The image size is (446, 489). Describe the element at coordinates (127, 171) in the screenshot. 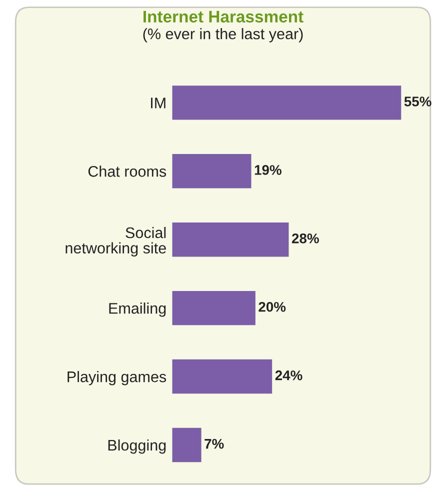

I see `y-tick-label: Chat rooms` at that location.